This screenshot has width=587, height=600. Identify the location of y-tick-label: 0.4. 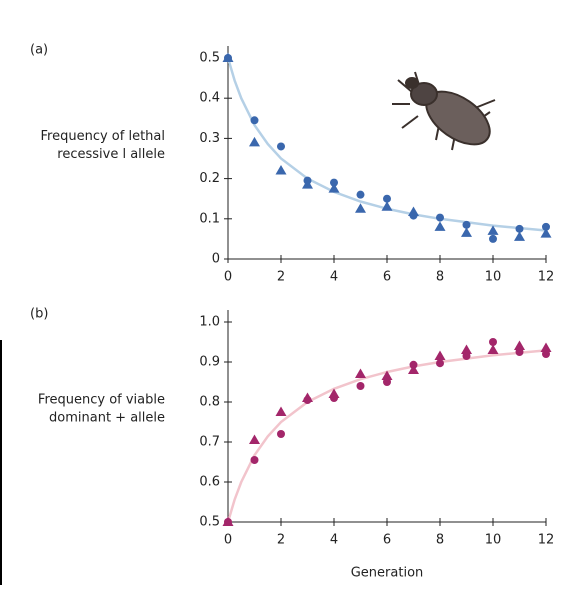
(209, 98).